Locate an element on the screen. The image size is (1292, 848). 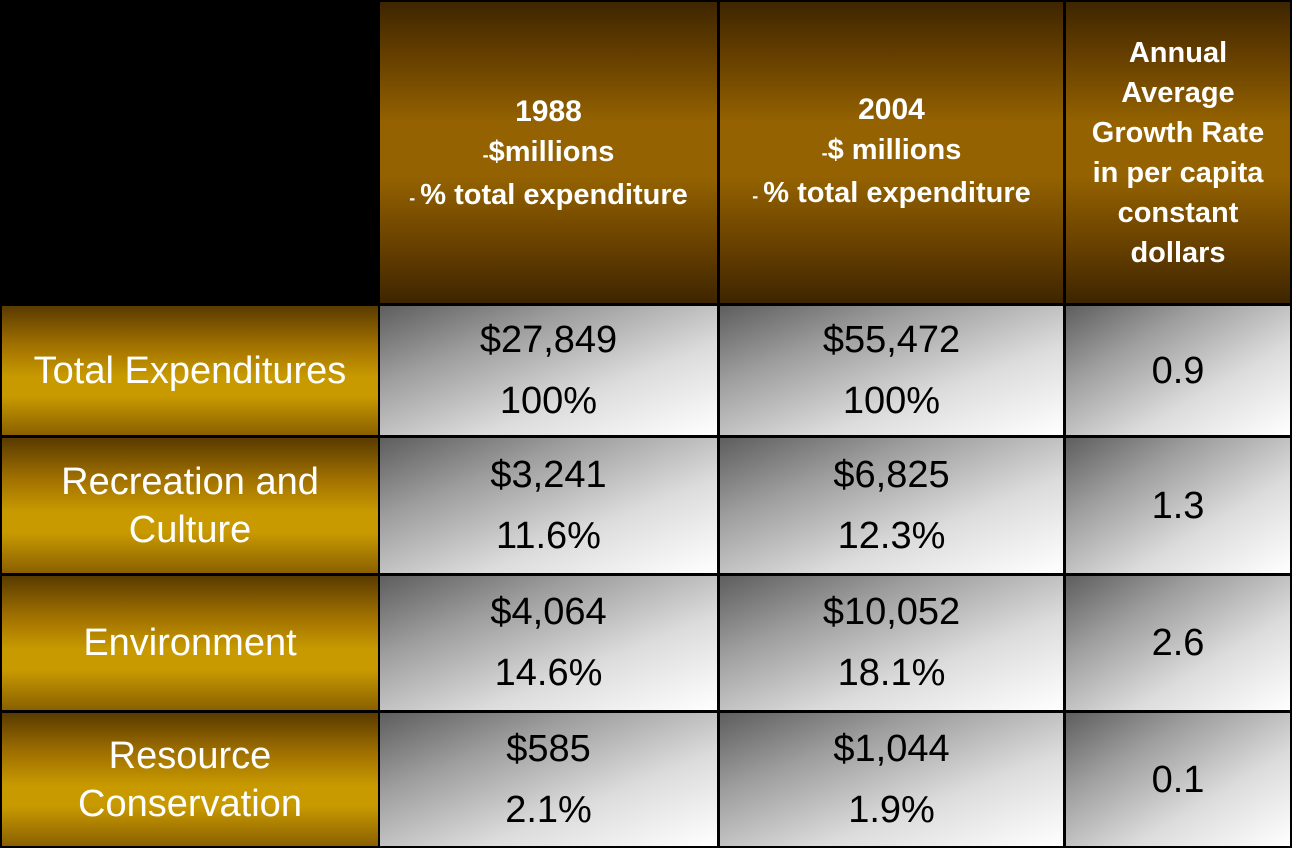
table-cell-growth-recreation: 1.3 is located at coordinates (1178, 505).